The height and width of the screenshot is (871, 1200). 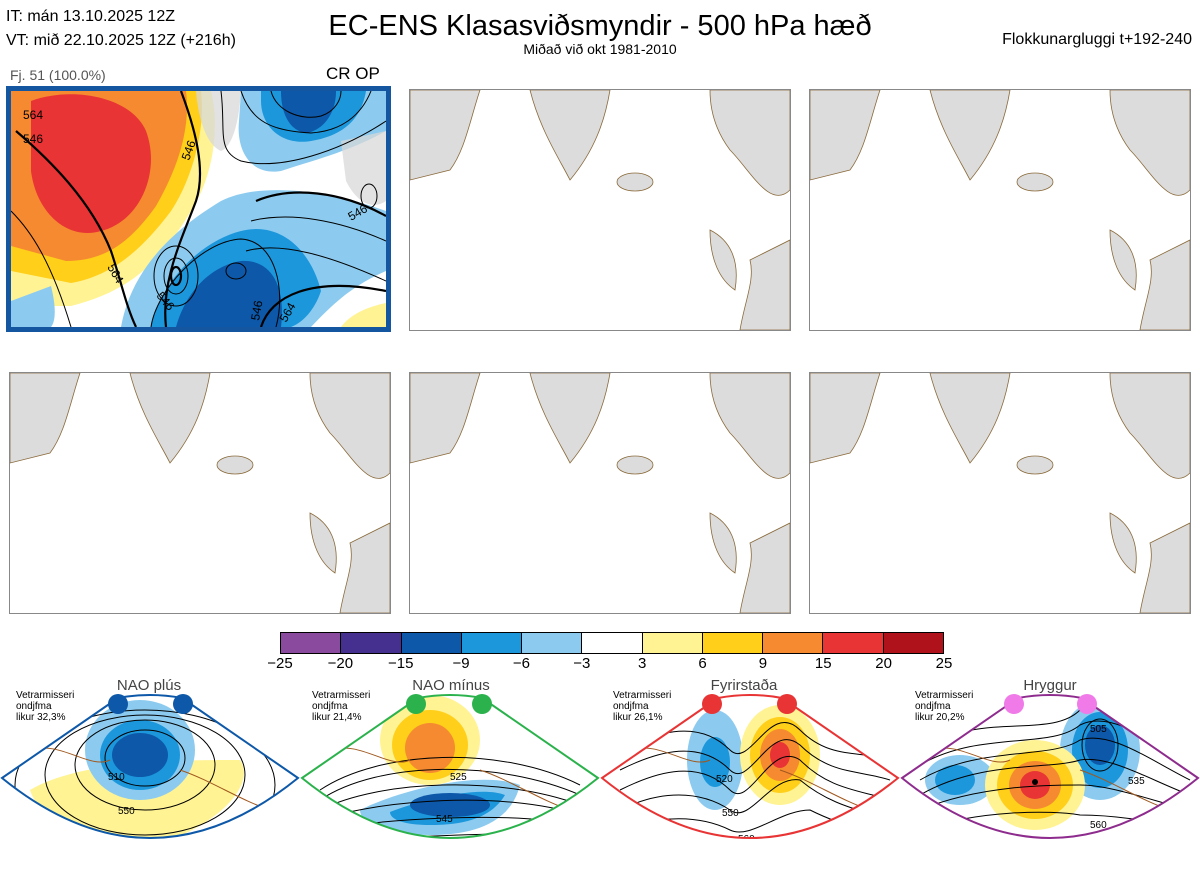 I want to click on regime-map-nao-minus: 525 545 565, so click(x=450, y=780).